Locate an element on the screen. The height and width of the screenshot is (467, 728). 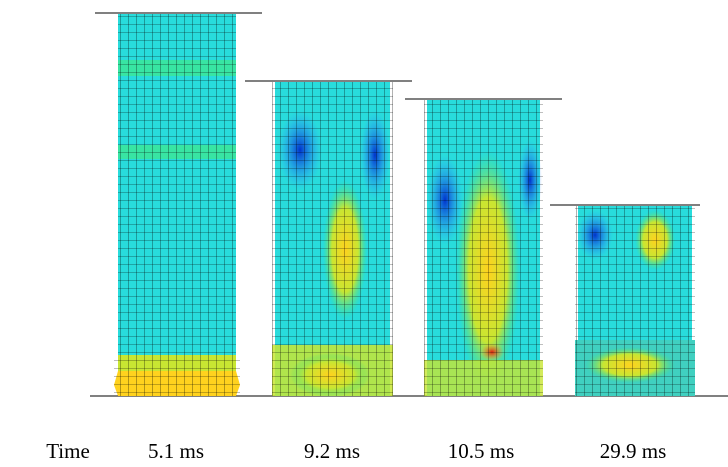
frame-label: 5.1 ms is located at coordinates (176, 451).